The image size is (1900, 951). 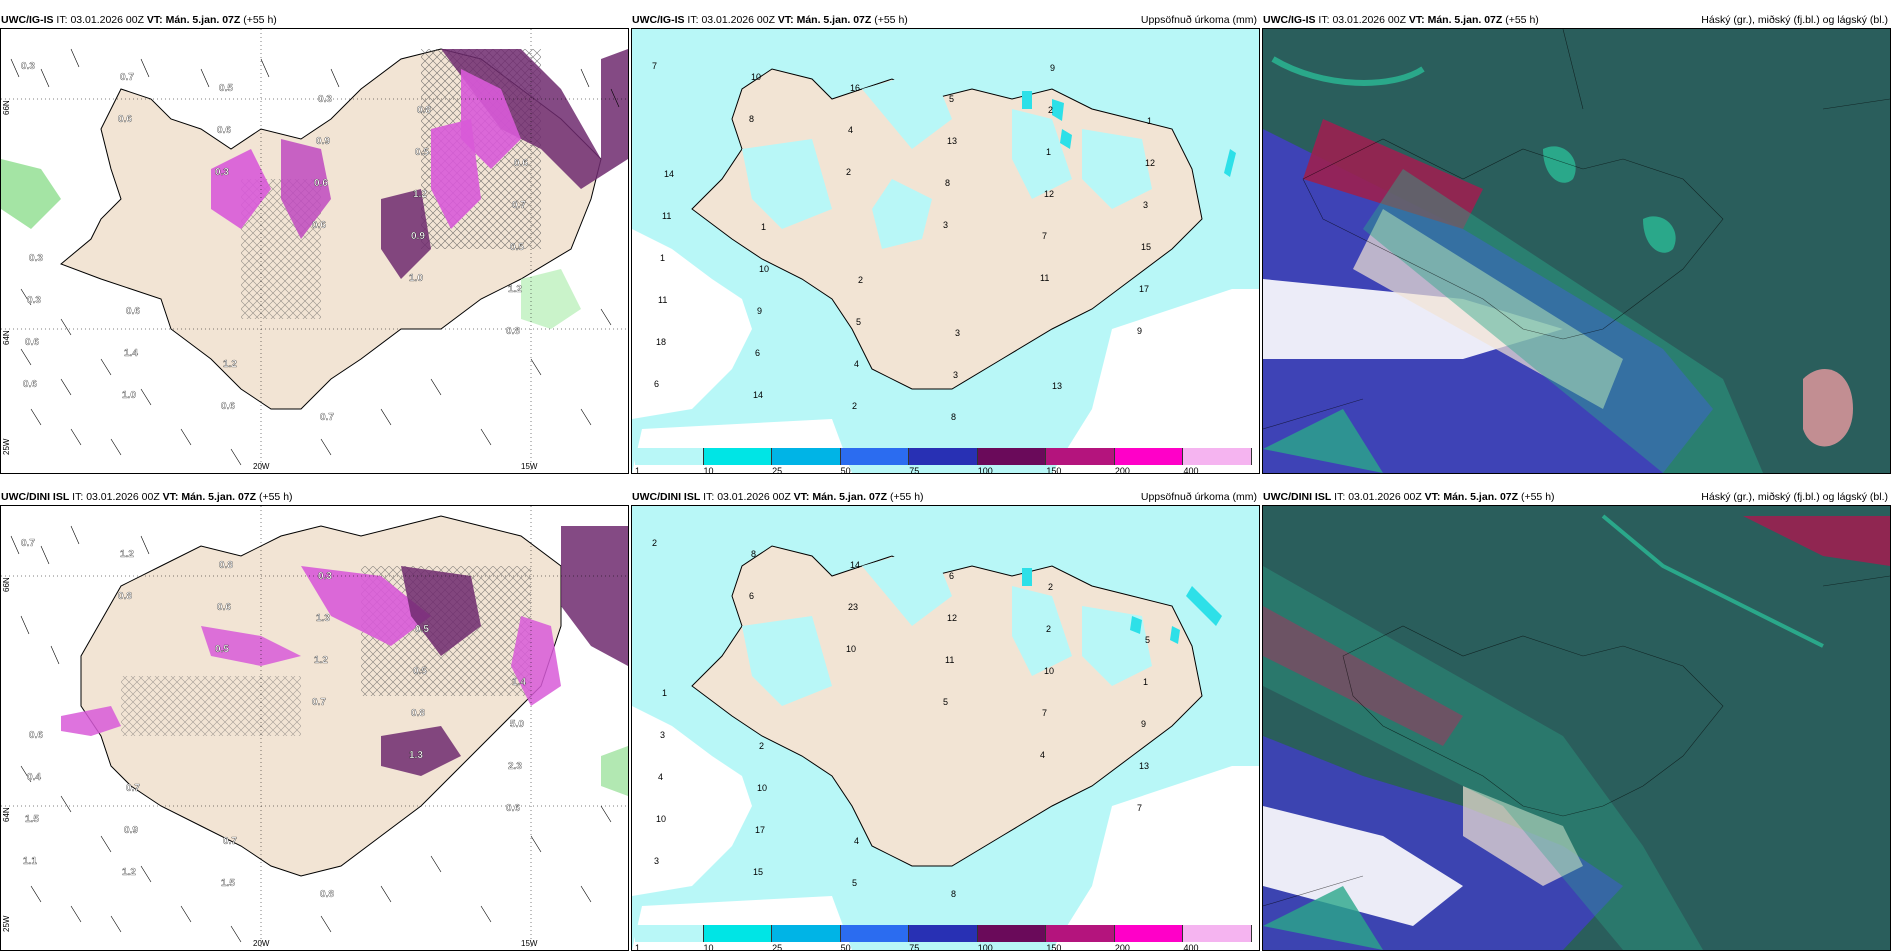 I want to click on iceland-land, so click(x=947, y=706).